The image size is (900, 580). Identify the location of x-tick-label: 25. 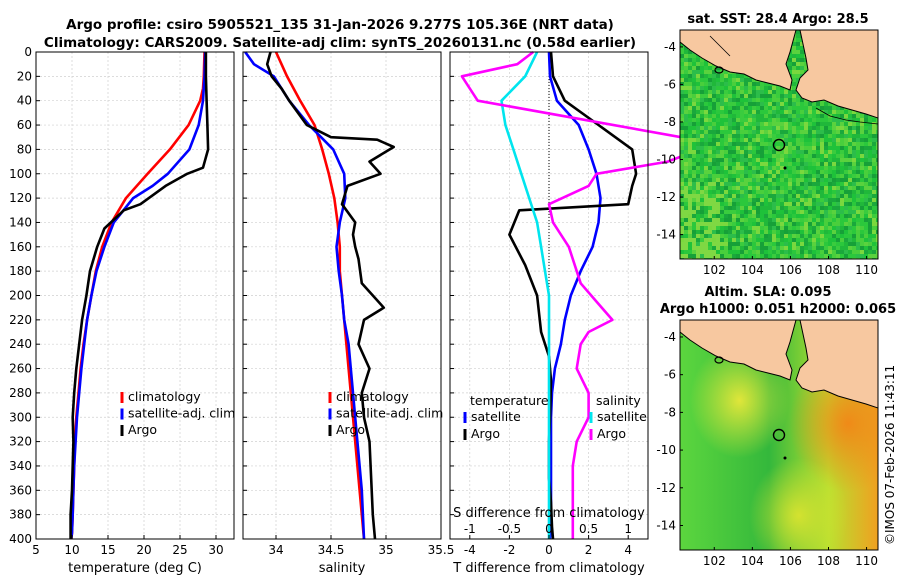
(179, 550).